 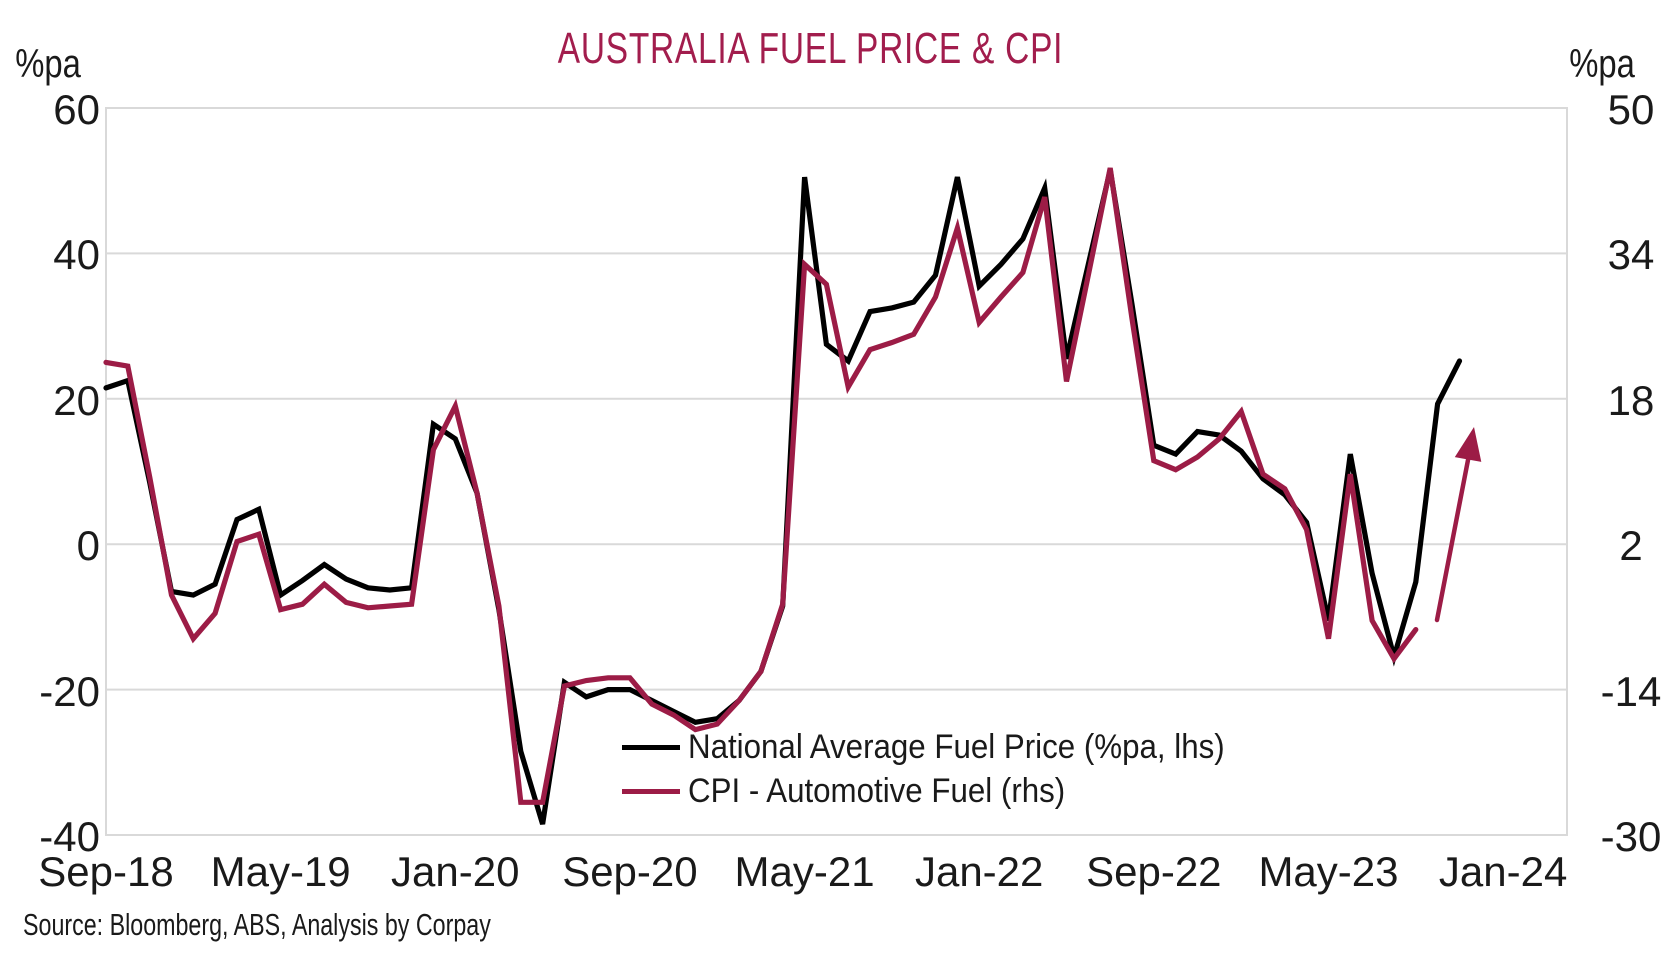 I want to click on left-axis-unit-label: %pa, so click(x=48, y=64).